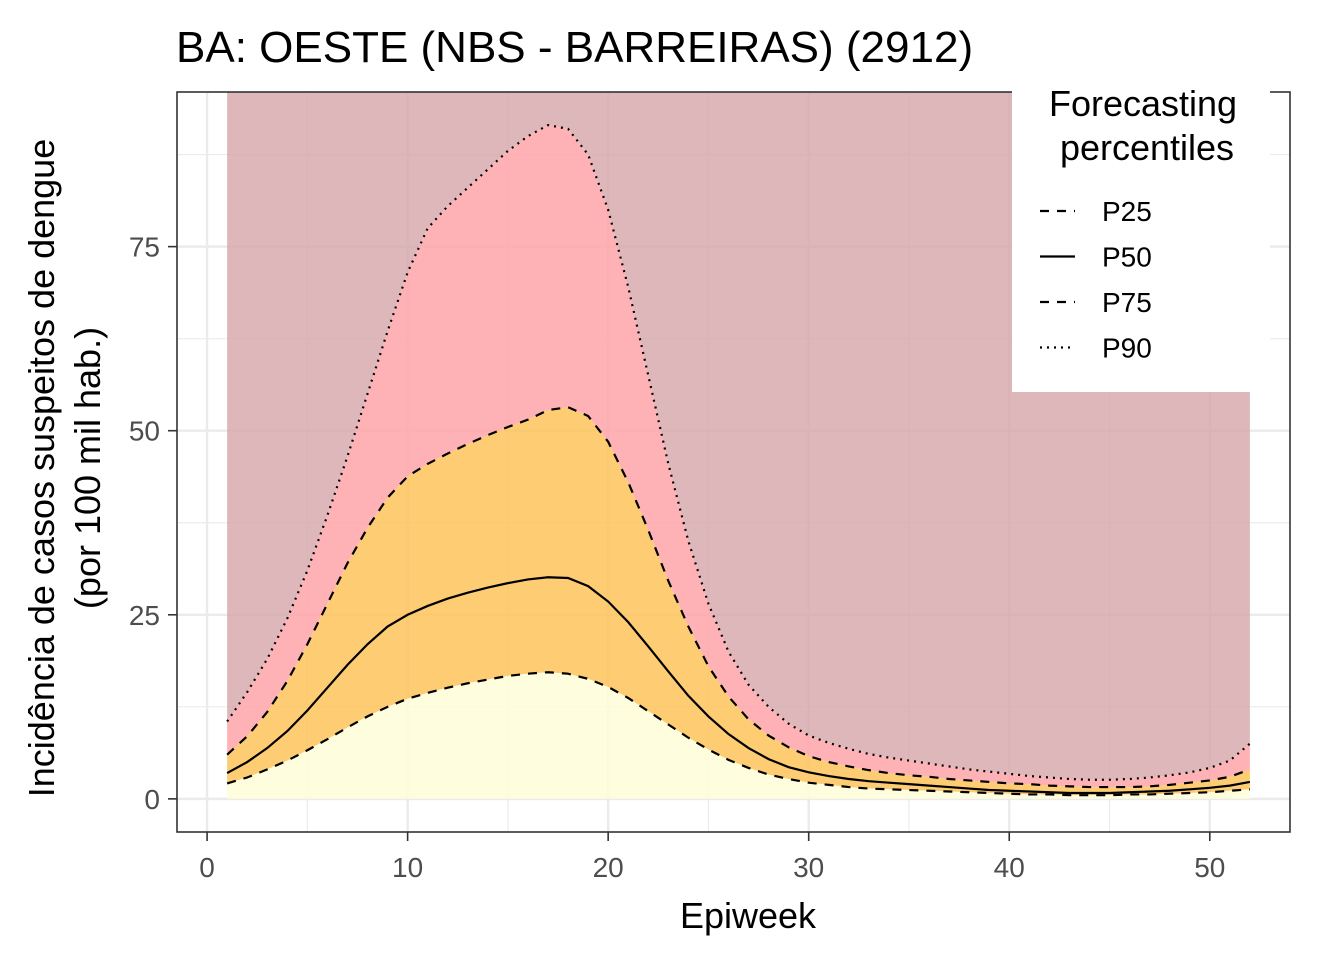  What do you see at coordinates (1127, 211) in the screenshot?
I see `legend-label-p25: P25` at bounding box center [1127, 211].